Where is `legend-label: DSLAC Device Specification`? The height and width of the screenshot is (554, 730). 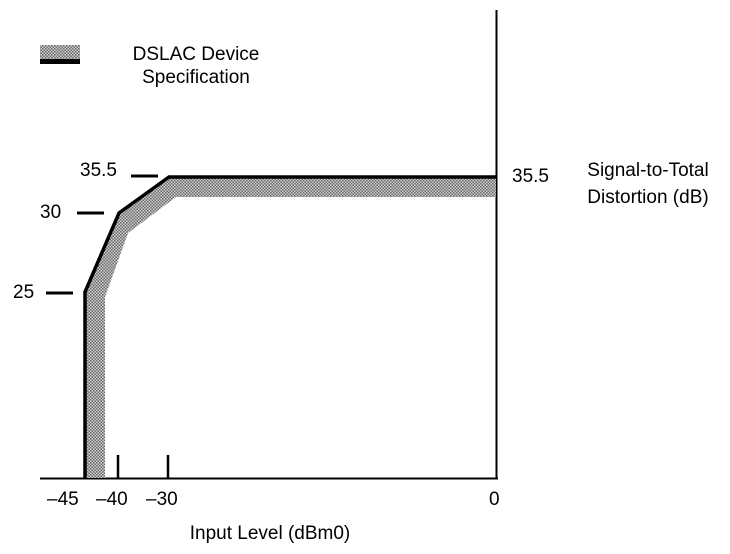
legend-label: DSLAC Device Specification is located at coordinates (196, 66).